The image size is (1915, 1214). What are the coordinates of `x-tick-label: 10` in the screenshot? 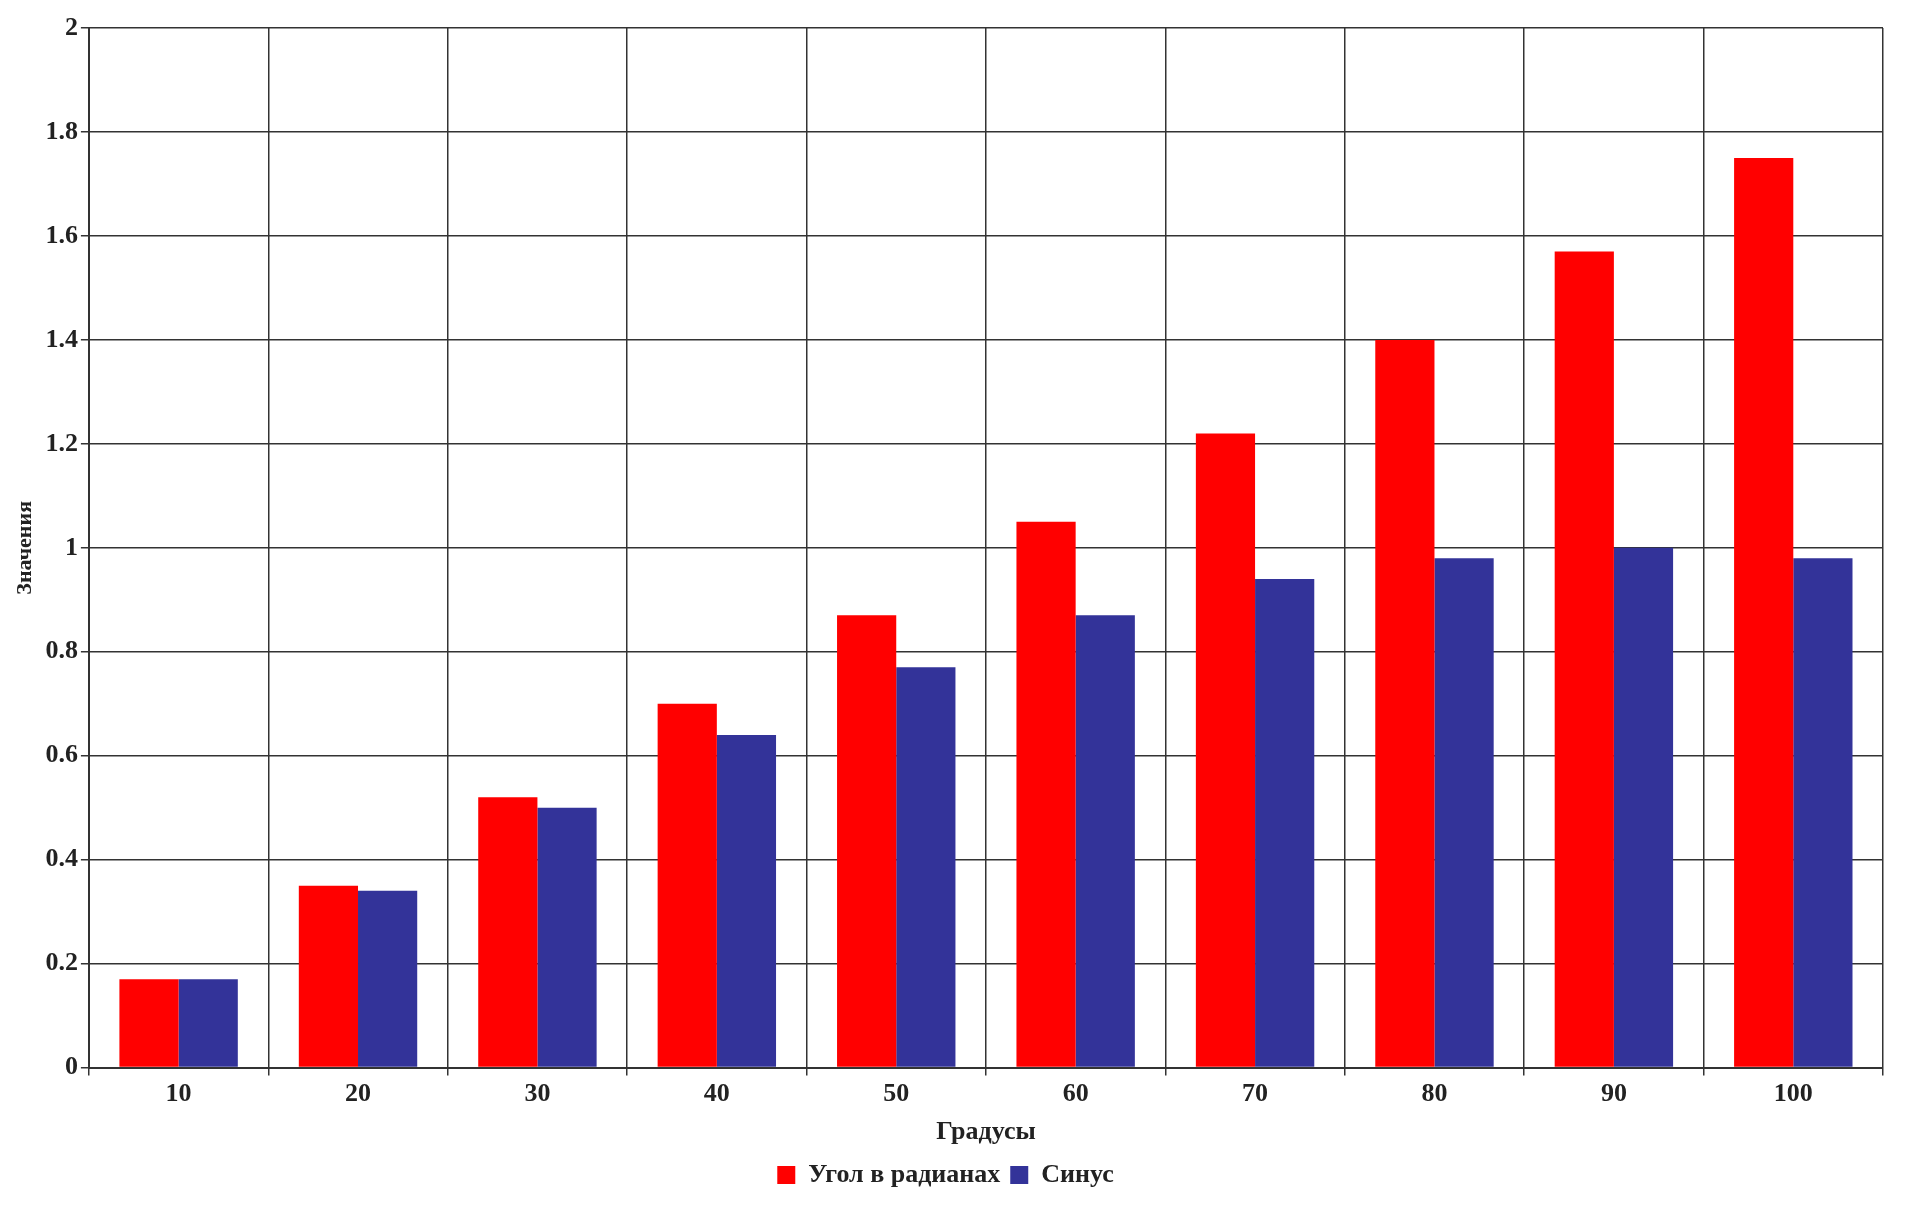 It's located at (178, 1092).